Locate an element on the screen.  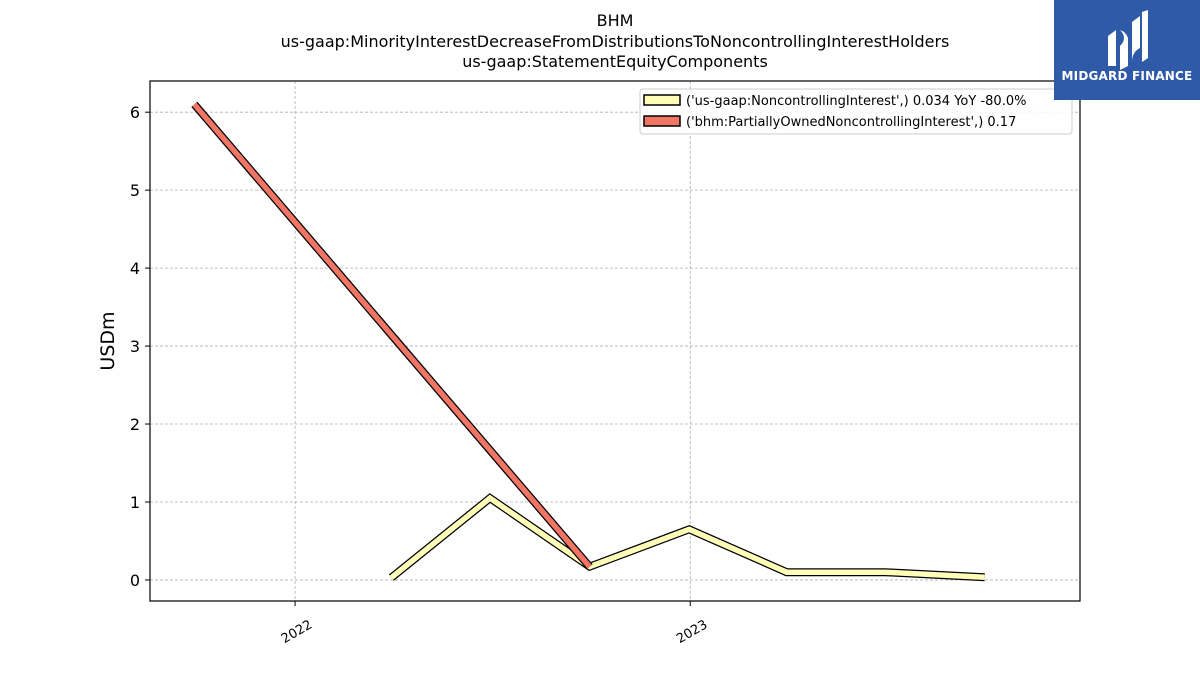
y-tick-label: 3 is located at coordinates (135, 346).